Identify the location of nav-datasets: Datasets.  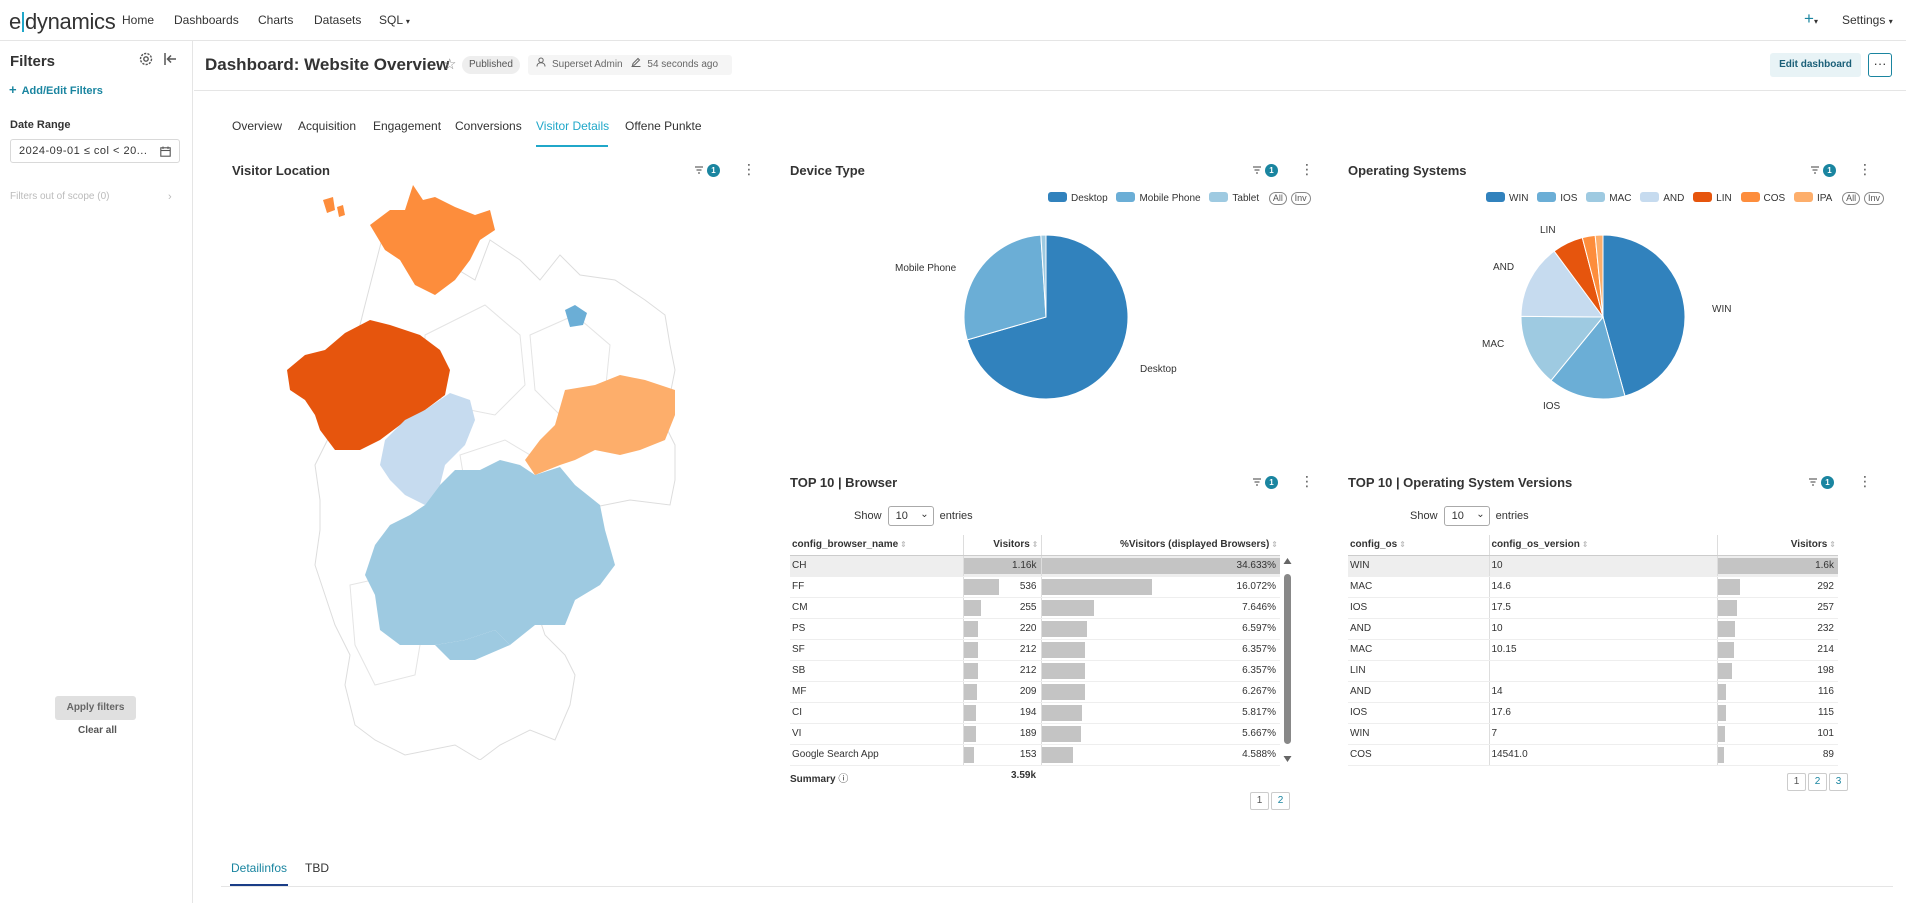
(338, 20).